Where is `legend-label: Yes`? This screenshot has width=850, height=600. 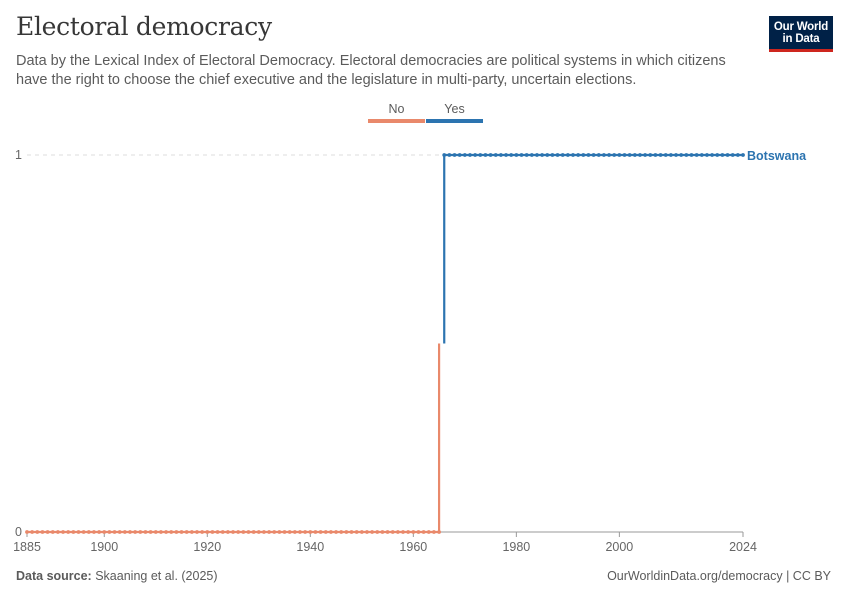 legend-label: Yes is located at coordinates (454, 109).